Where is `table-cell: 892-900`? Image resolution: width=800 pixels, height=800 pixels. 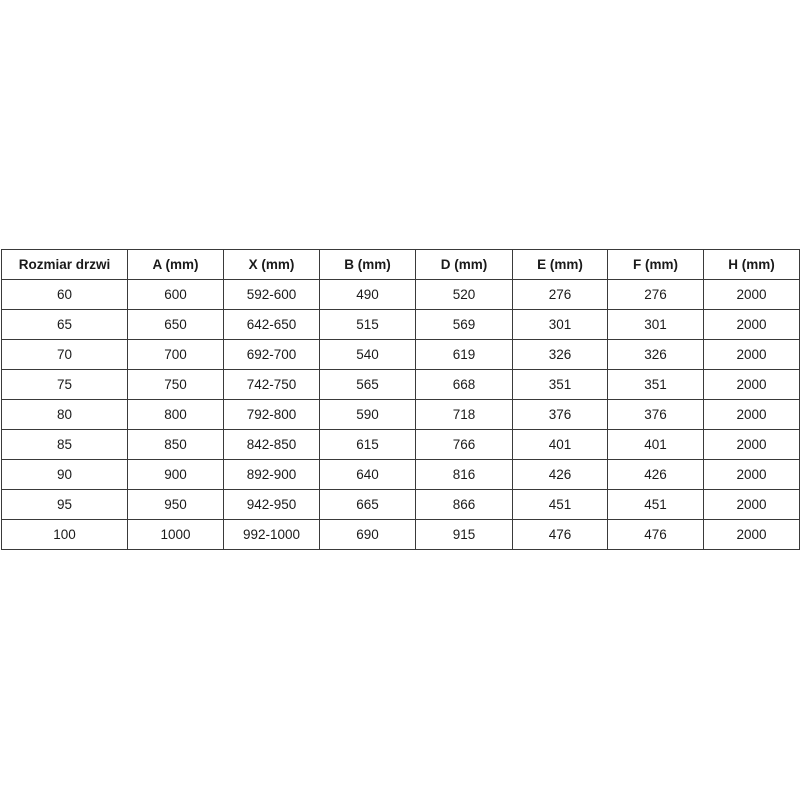
table-cell: 892-900 is located at coordinates (271, 474).